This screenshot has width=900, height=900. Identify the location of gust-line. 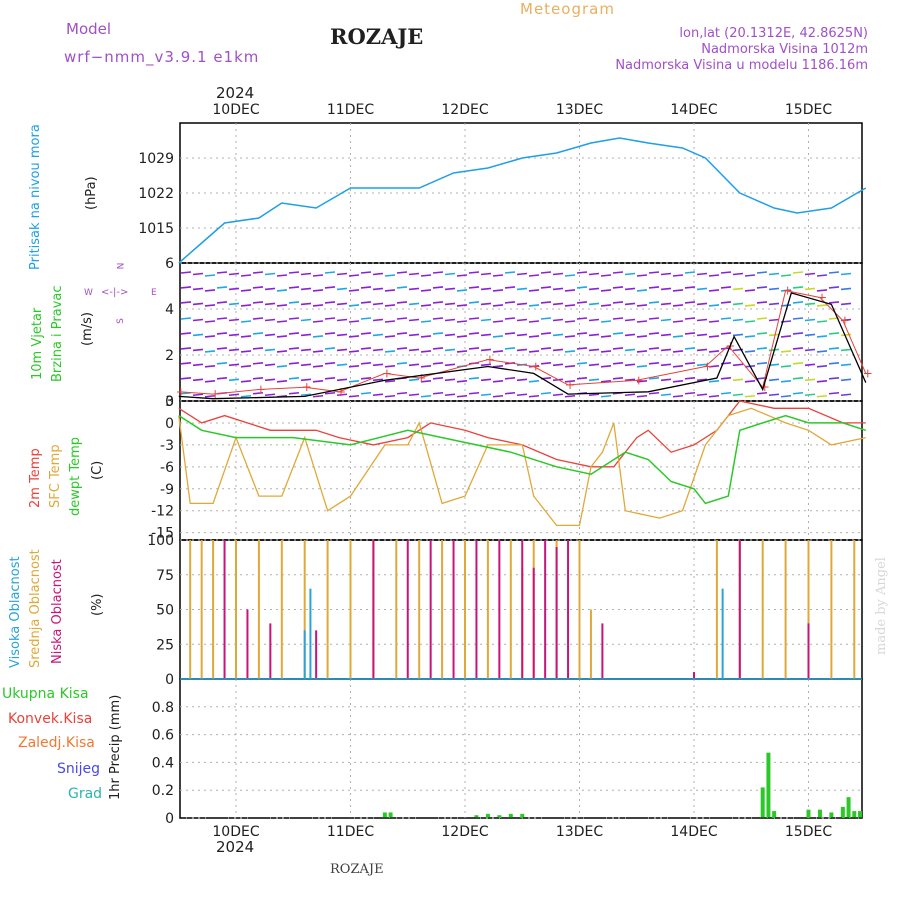
(522, 342).